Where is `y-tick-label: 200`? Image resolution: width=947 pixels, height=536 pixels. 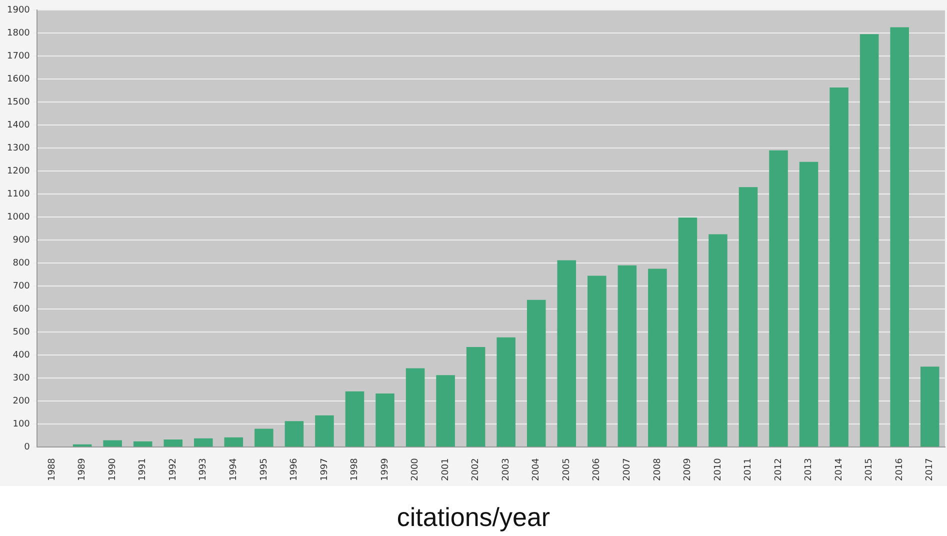
y-tick-label: 200 is located at coordinates (21, 401).